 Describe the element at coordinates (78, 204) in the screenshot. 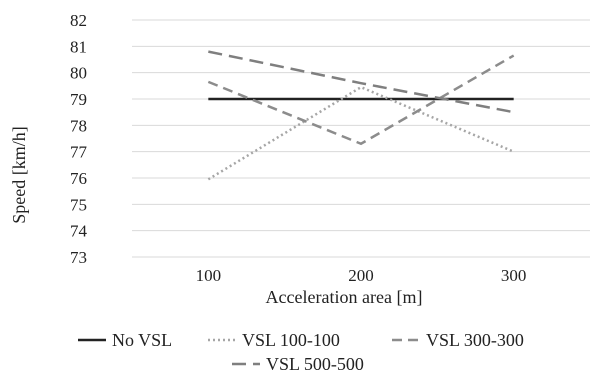

I see `y-tick-label: 75` at that location.